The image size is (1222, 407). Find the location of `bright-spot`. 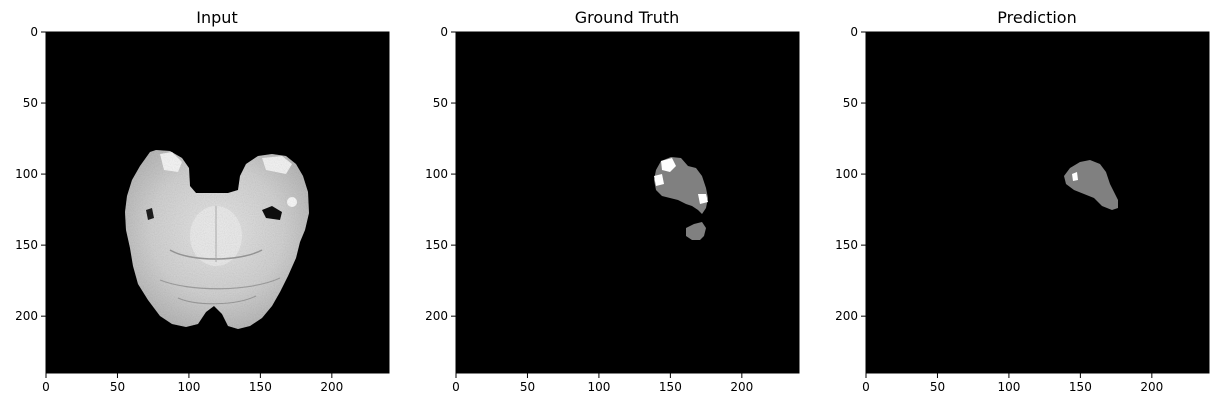

bright-spot is located at coordinates (292, 202).